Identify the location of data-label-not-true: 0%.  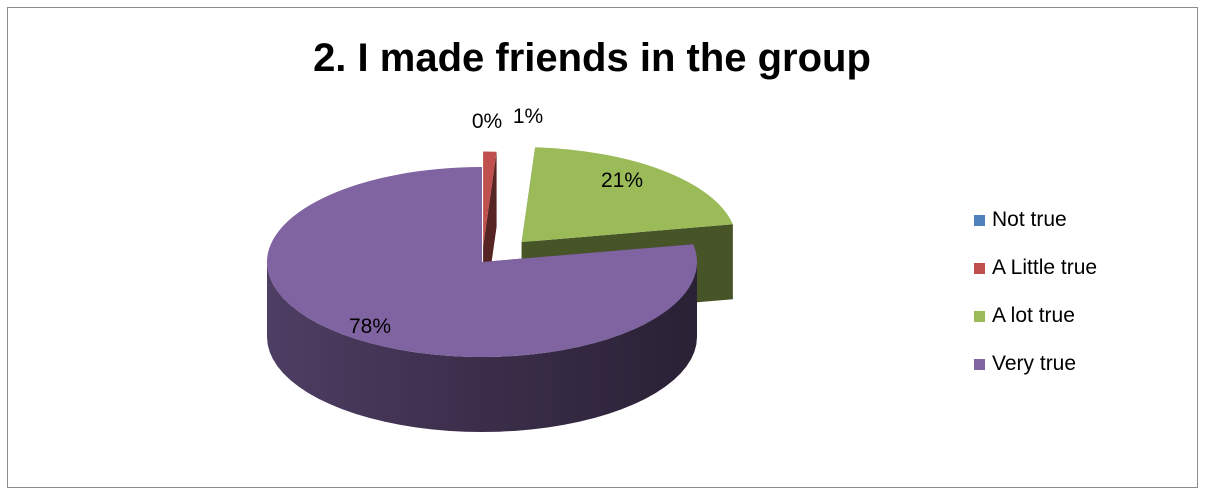
(487, 121).